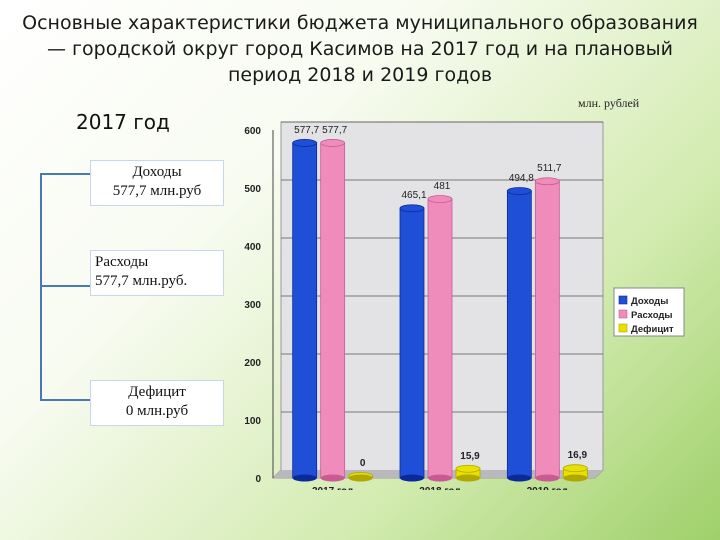 The image size is (720, 540). What do you see at coordinates (252, 247) in the screenshot?
I see `y-tick-label: 400` at bounding box center [252, 247].